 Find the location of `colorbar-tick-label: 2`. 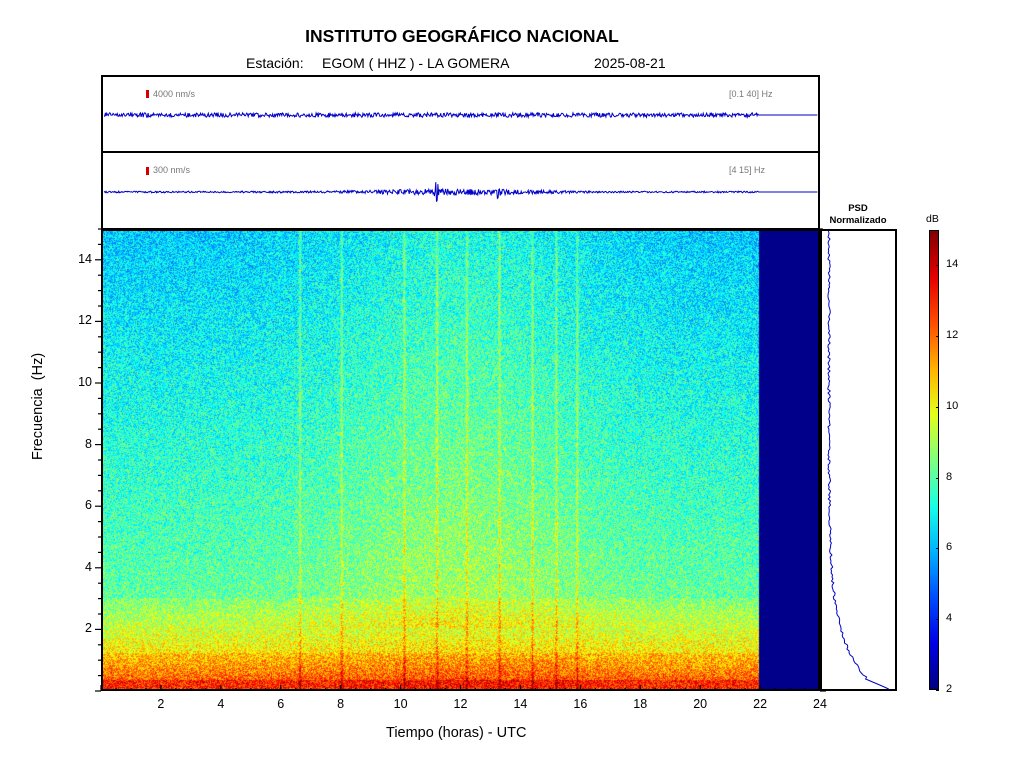

colorbar-tick-label: 2 is located at coordinates (949, 689).